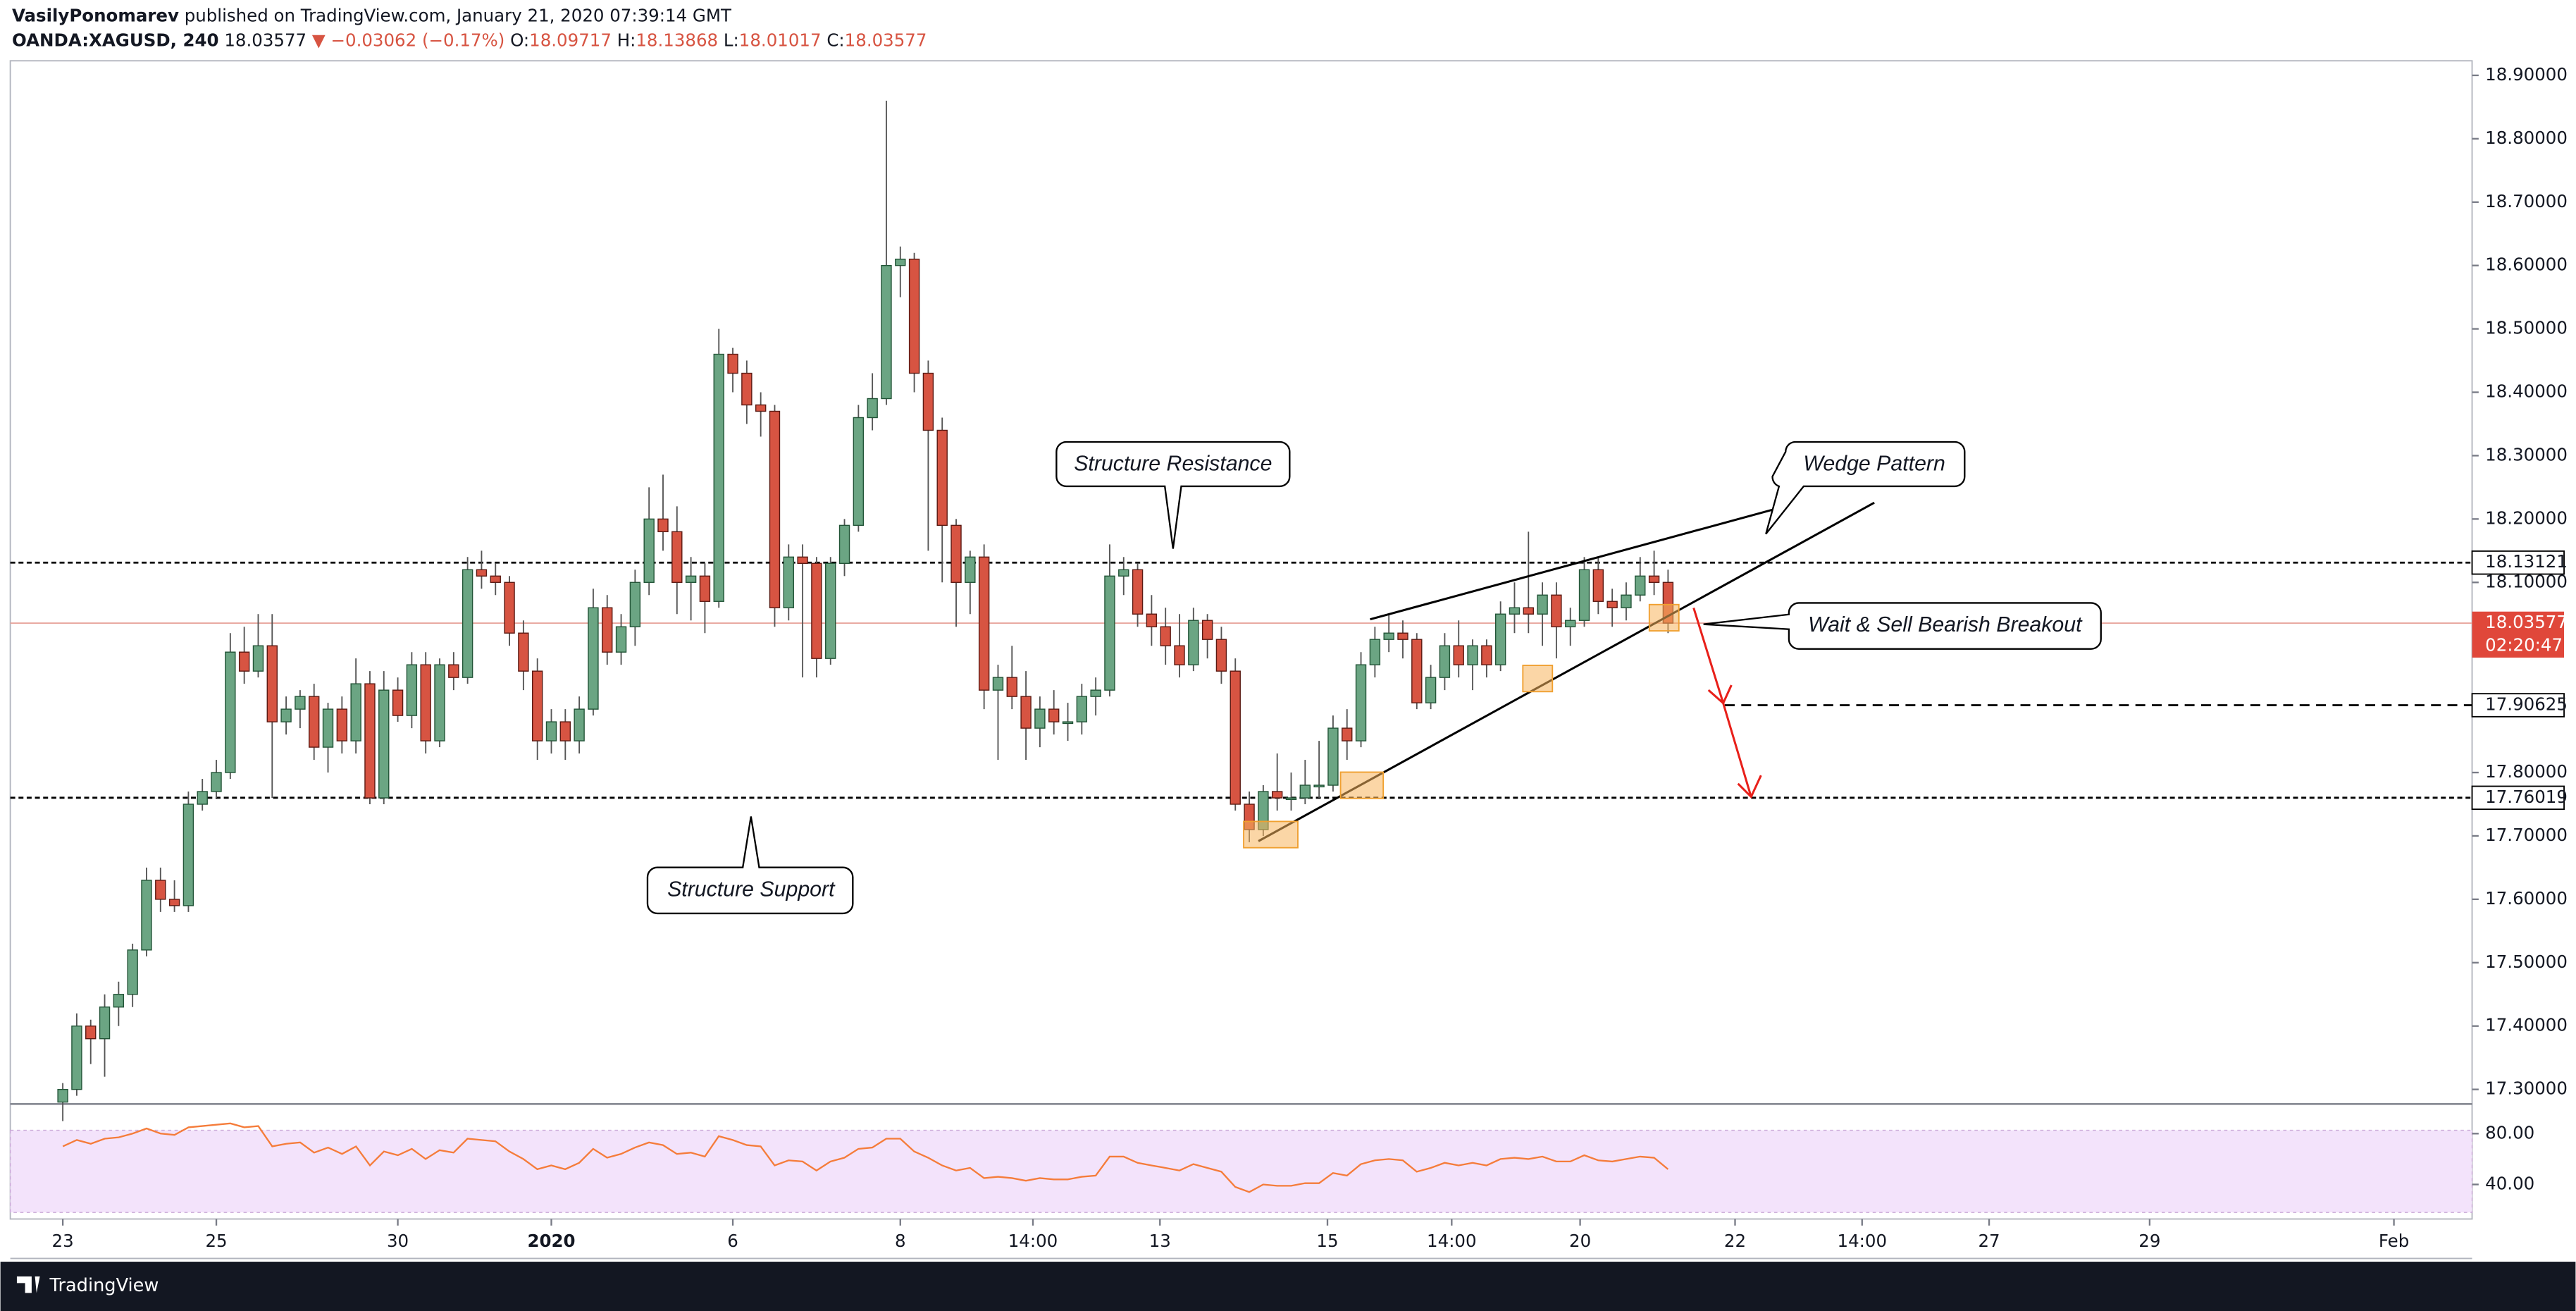 Image resolution: width=2576 pixels, height=1311 pixels. What do you see at coordinates (835, 40) in the screenshot?
I see `c-key: C:` at bounding box center [835, 40].